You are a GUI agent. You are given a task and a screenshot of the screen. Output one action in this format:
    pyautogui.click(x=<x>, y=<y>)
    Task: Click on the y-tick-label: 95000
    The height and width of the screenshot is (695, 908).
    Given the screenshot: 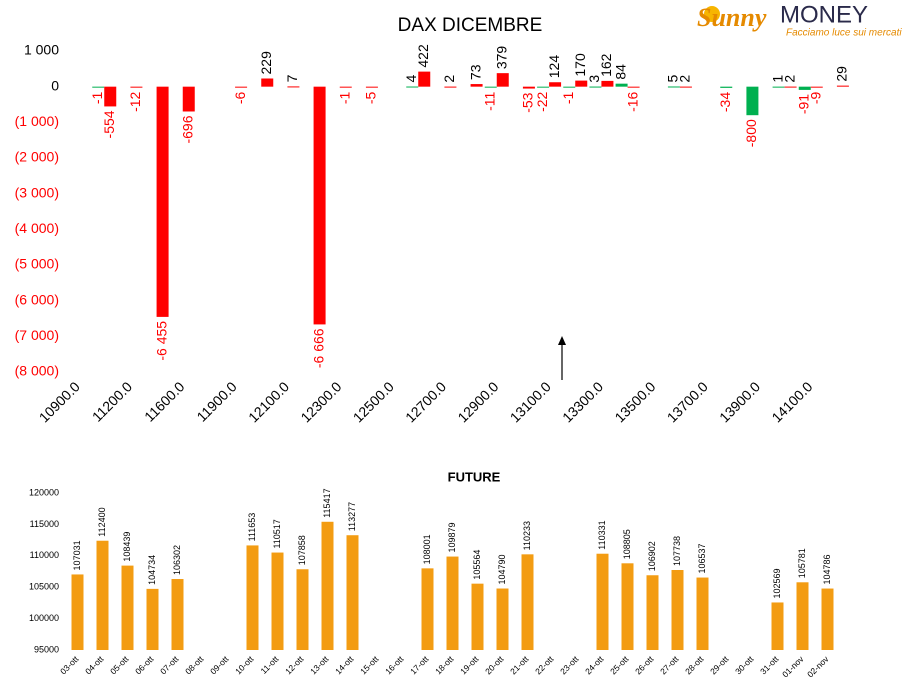 What is the action you would take?
    pyautogui.click(x=46, y=649)
    